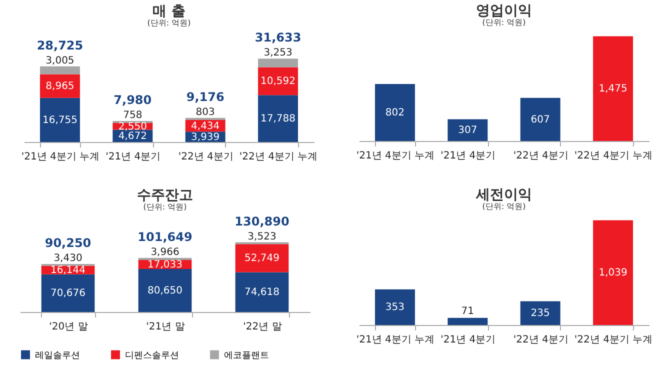 This screenshot has height=368, width=670. What do you see at coordinates (132, 115) in the screenshot?
I see `data-label: 758` at bounding box center [132, 115].